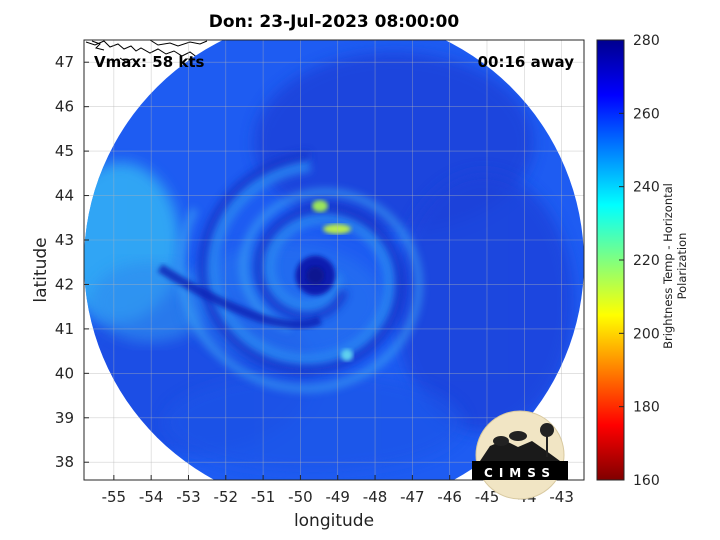 This screenshot has width=720, height=540. What do you see at coordinates (449, 497) in the screenshot?
I see `x-tick-label: -46` at bounding box center [449, 497].